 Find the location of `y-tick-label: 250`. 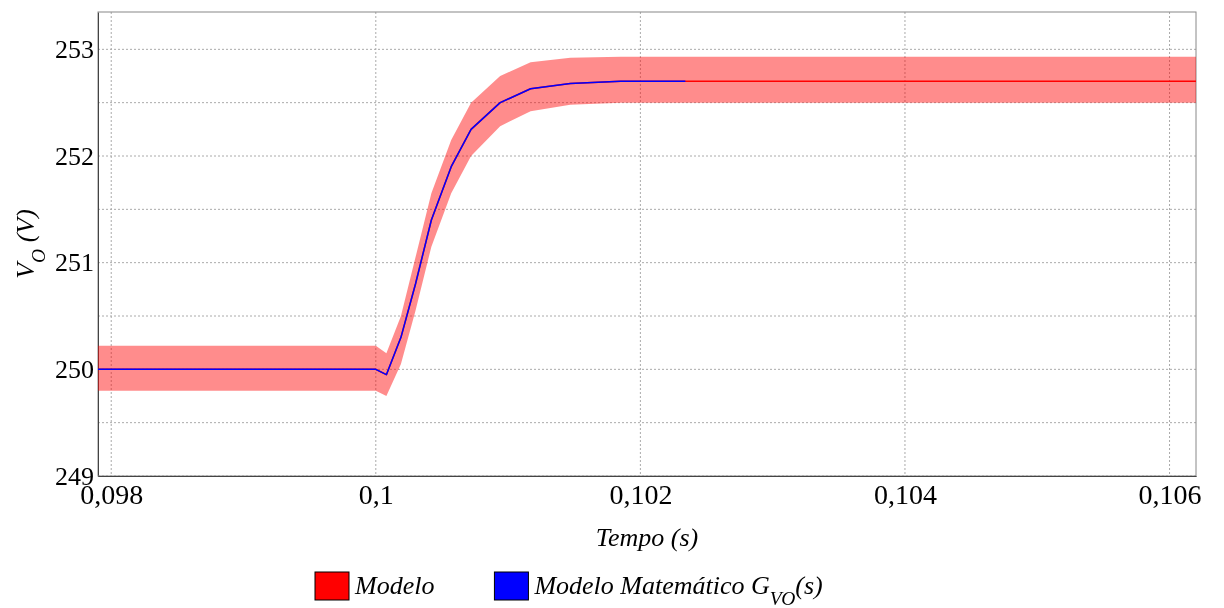

y-tick-label: 250 is located at coordinates (74, 370).